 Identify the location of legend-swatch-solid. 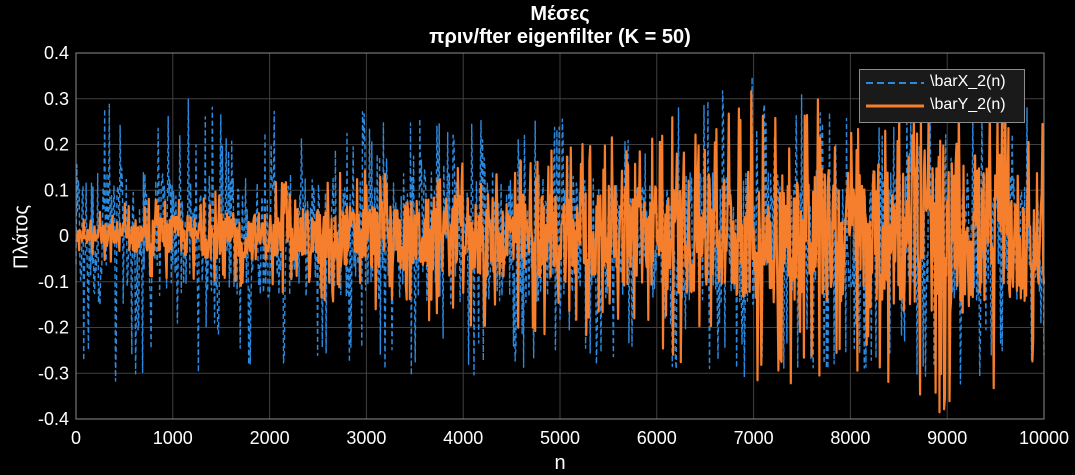
(895, 106).